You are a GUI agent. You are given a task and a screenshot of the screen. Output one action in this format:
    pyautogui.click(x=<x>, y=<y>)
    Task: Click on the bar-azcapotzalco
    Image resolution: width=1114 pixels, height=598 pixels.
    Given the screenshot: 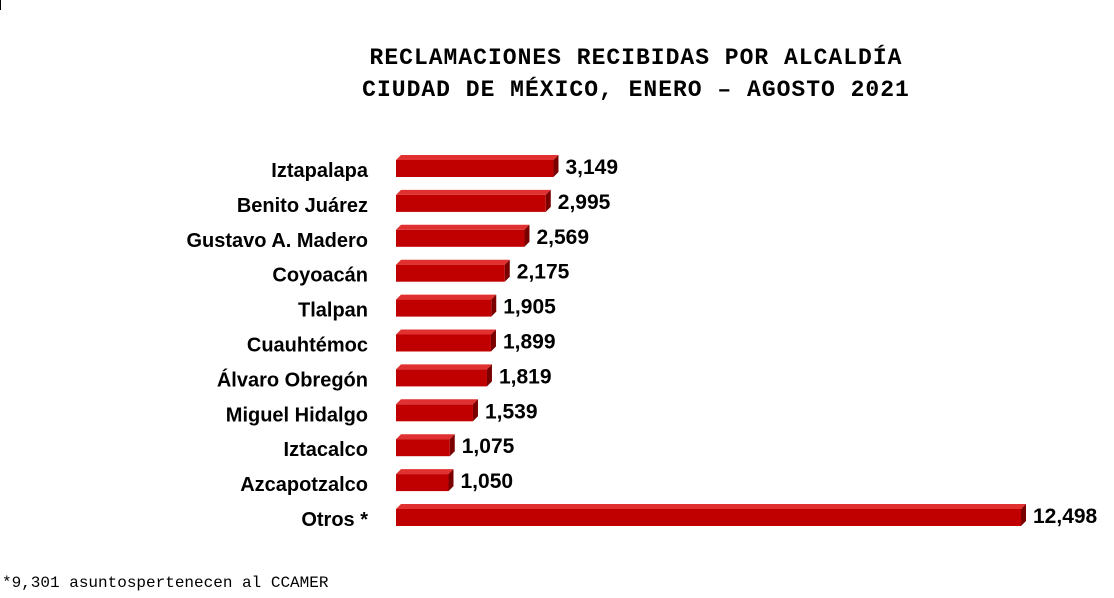 What is the action you would take?
    pyautogui.click(x=425, y=480)
    